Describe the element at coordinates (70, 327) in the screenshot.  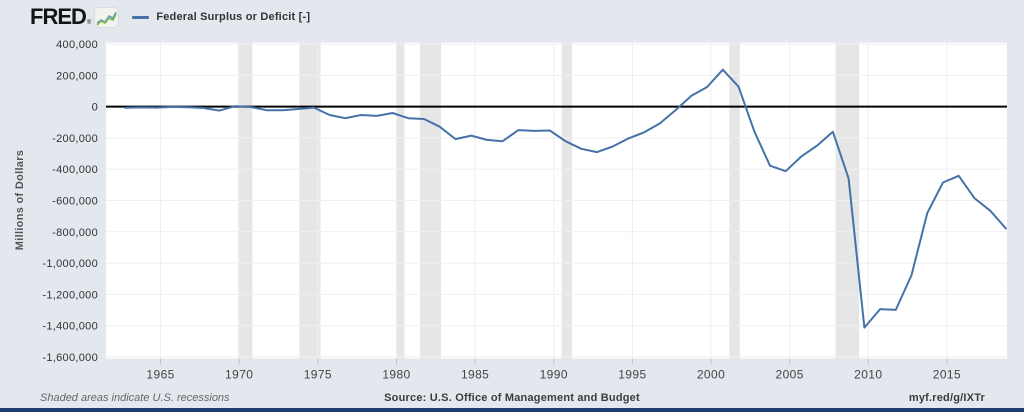
I see `y-tick-label: -1,400,000` at that location.